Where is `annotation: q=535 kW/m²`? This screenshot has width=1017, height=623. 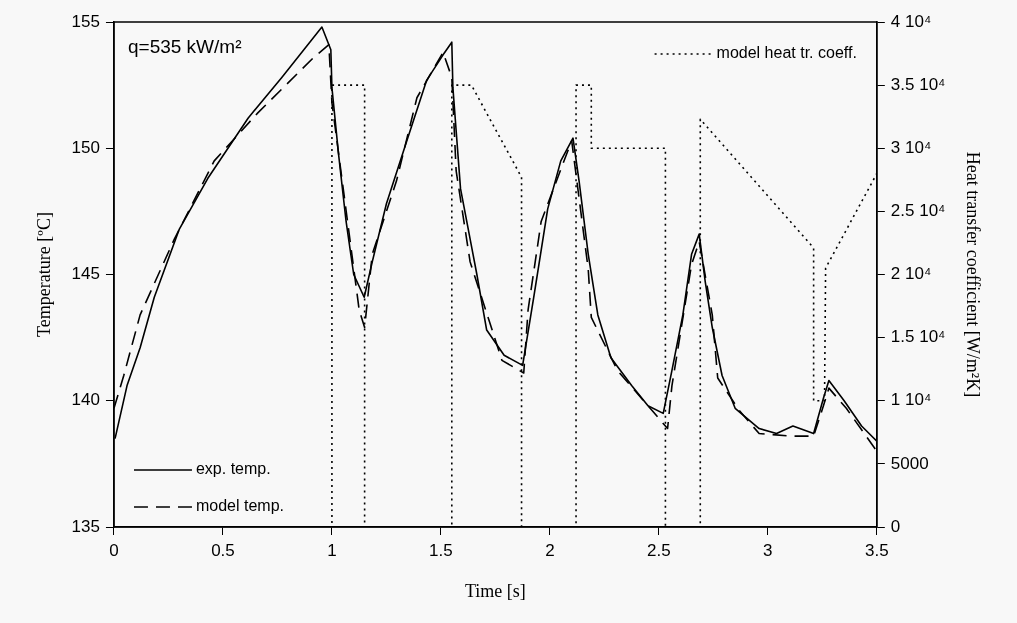 annotation: q=535 kW/m² is located at coordinates (184, 46).